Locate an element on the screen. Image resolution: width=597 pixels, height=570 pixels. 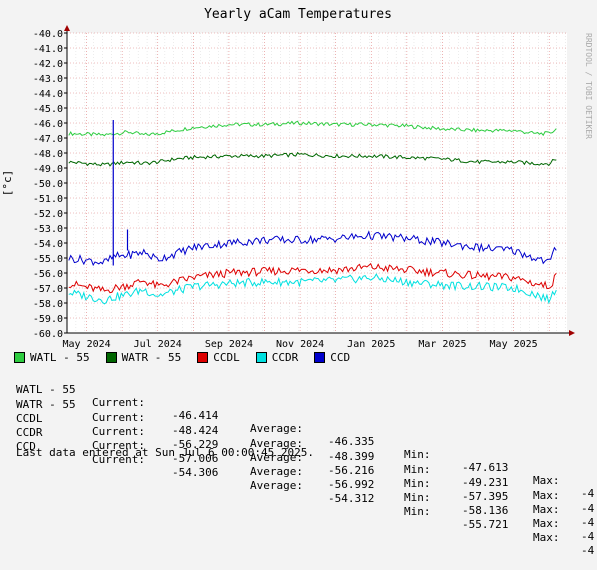
y-tick-label: -45.0 is located at coordinates (48, 109).